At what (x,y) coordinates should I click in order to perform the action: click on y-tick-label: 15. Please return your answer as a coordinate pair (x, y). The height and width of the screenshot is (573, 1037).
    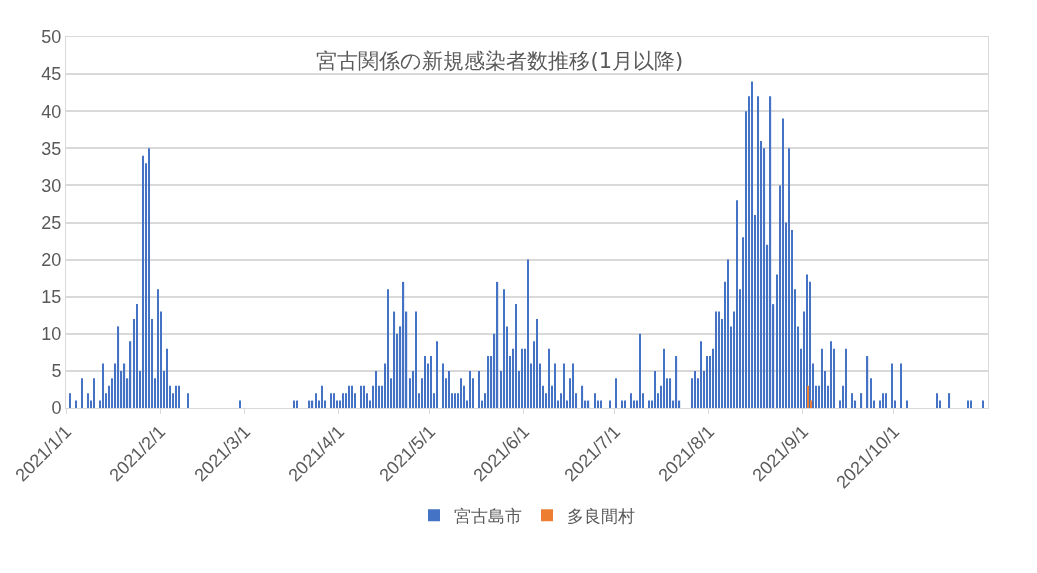
    Looking at the image, I should click on (51, 297).